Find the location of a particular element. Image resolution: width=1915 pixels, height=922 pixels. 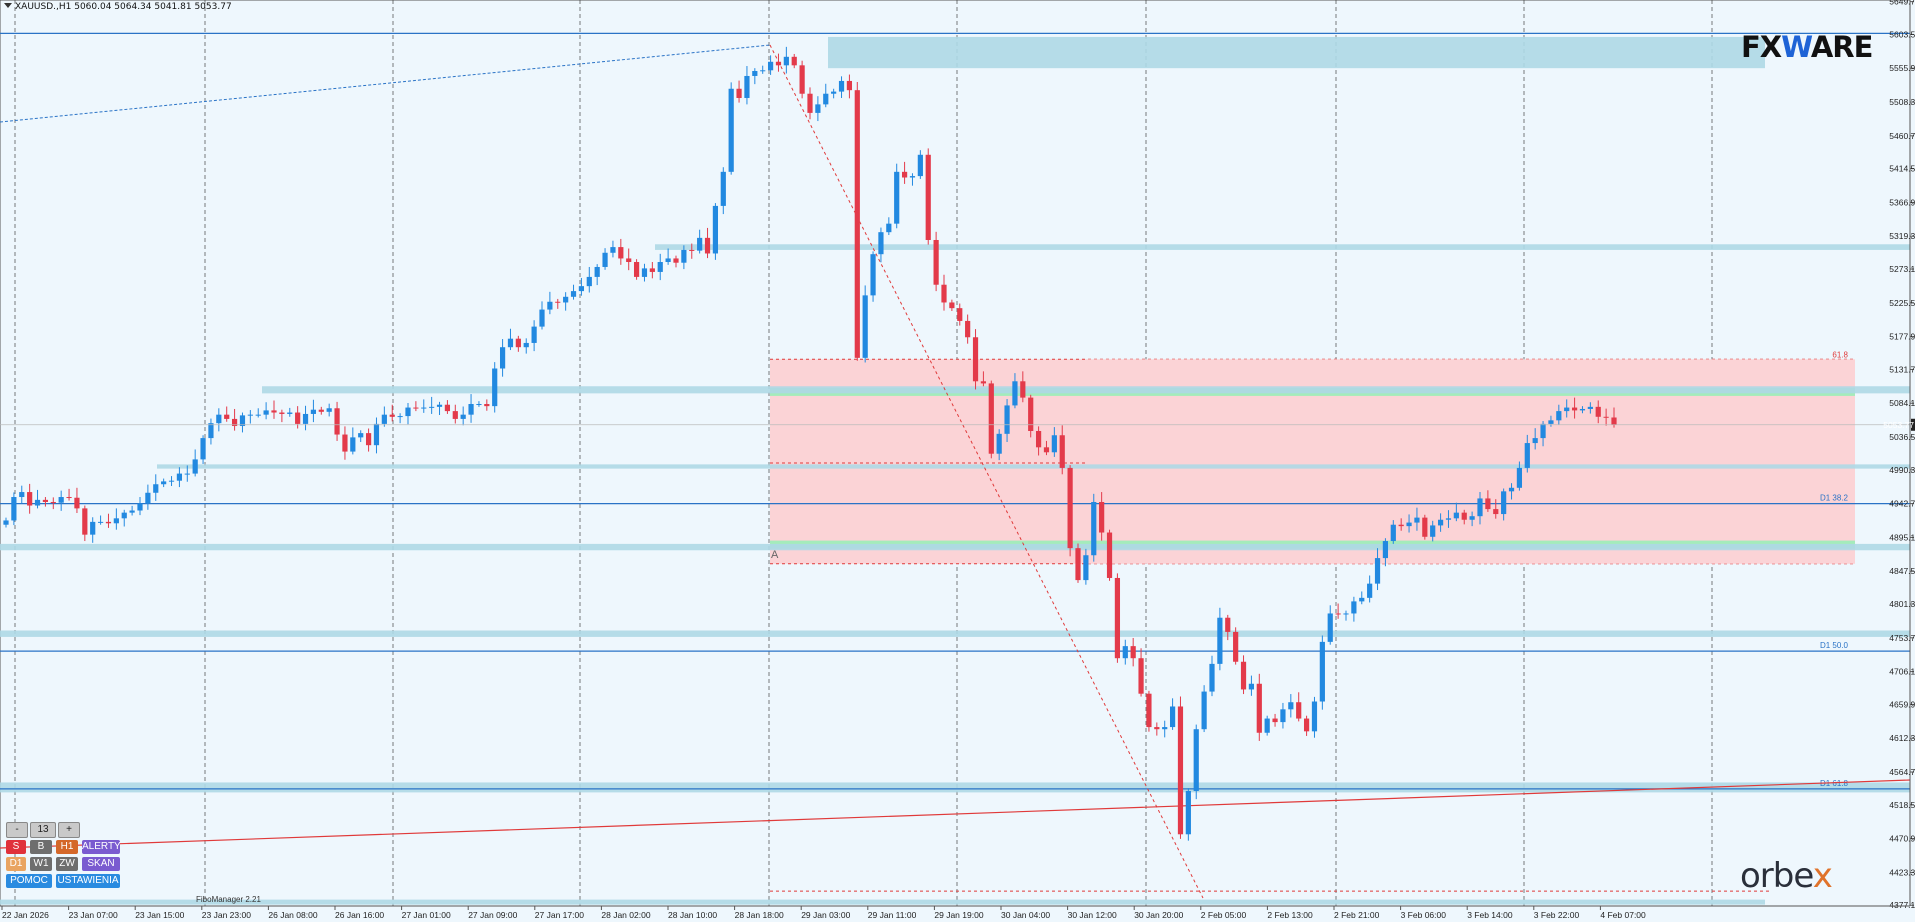

fib-anchor-label: A is located at coordinates (775, 555).